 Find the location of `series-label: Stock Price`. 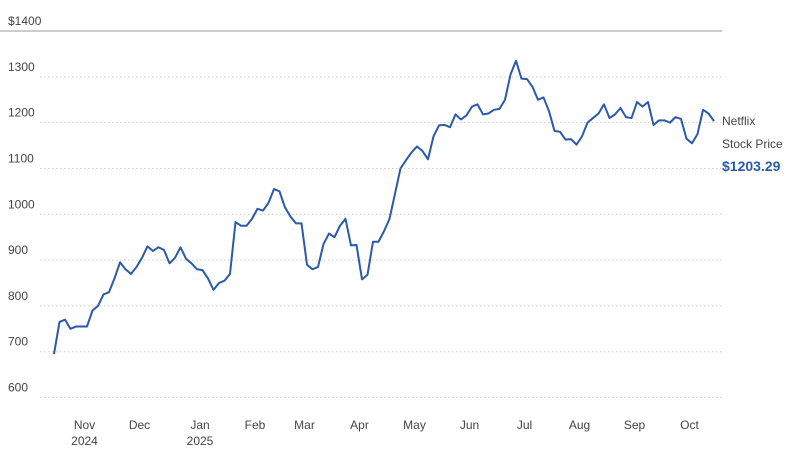

series-label: Stock Price is located at coordinates (752, 144).